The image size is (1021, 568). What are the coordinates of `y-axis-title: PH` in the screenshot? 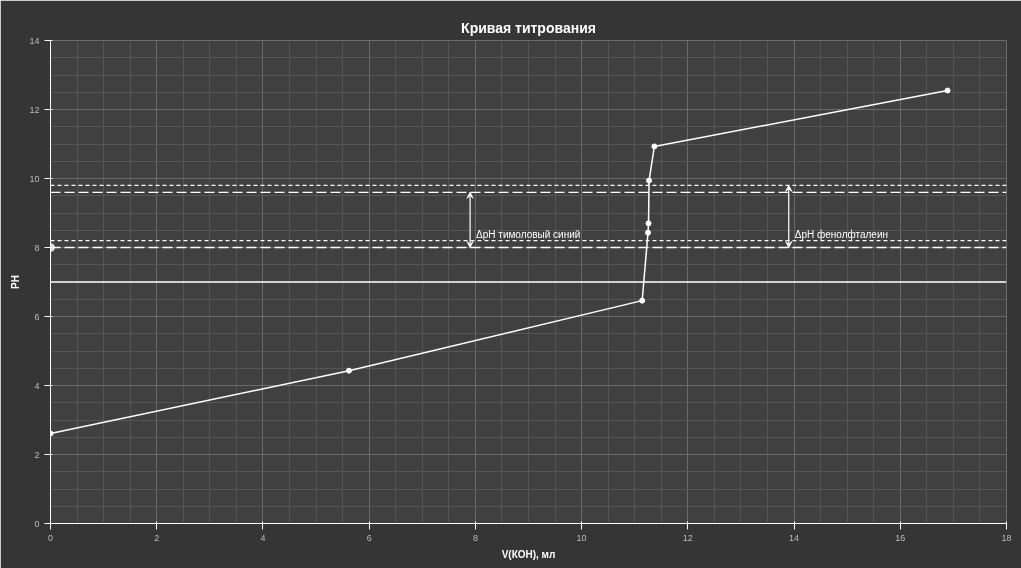 It's located at (16, 282).